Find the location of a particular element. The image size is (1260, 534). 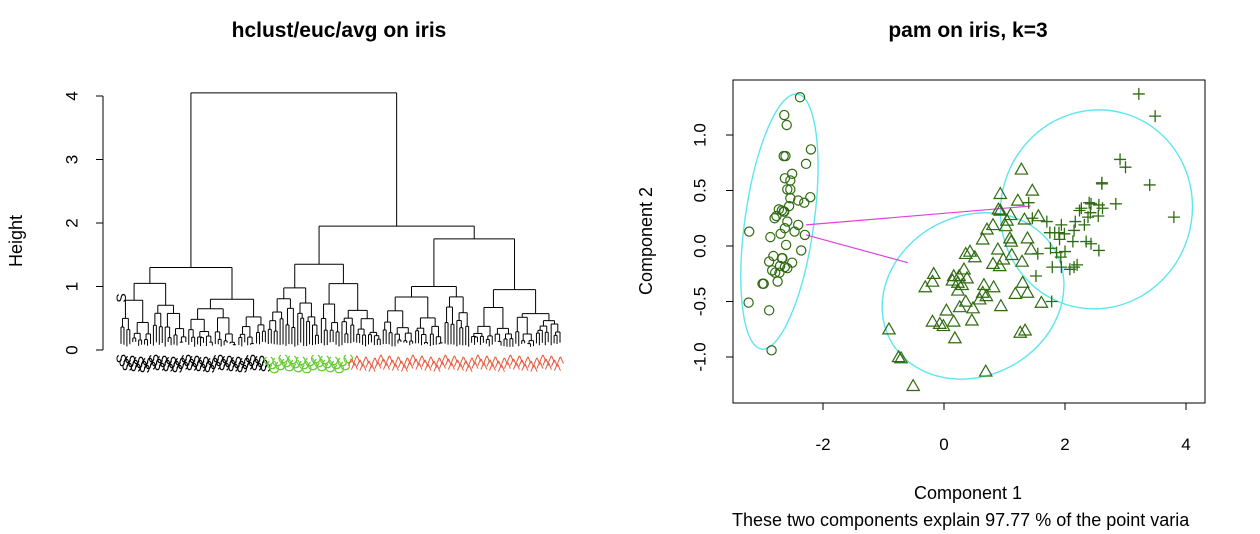

clusplot-x-tick-label: 0 is located at coordinates (943, 444).